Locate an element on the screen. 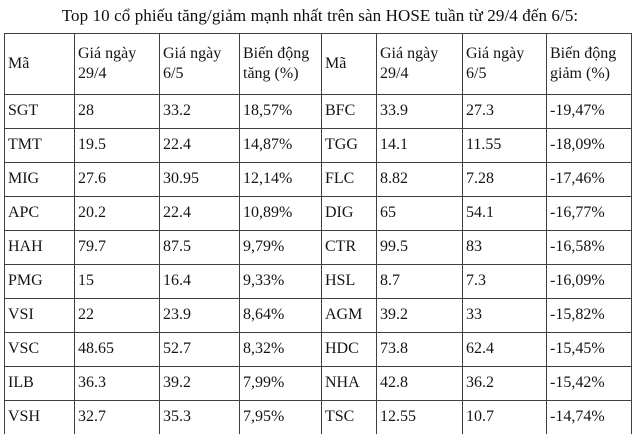  table-row: VSI 22 23.9 8,64% AGM 39.2 33 -15,82% is located at coordinates (318, 315).